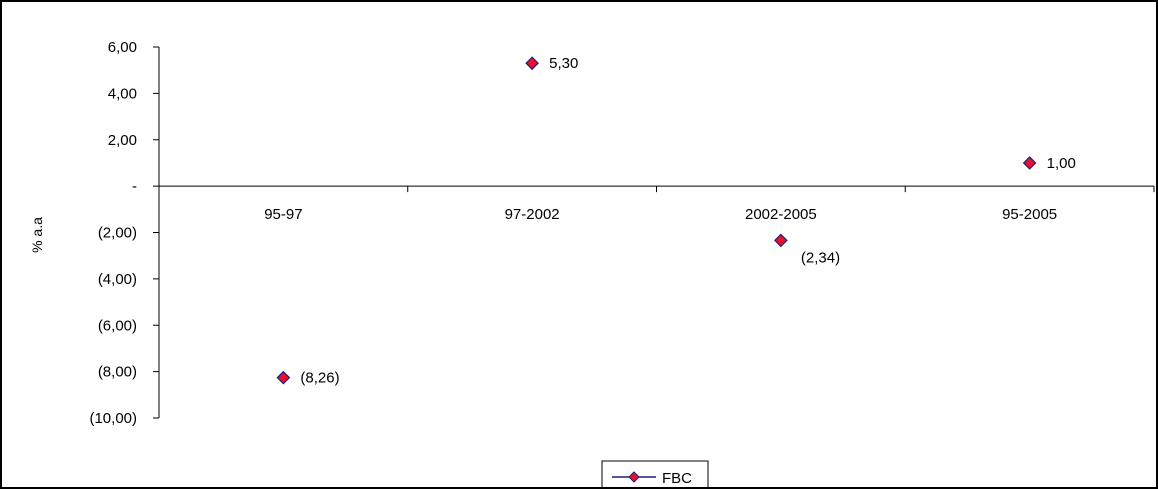 This screenshot has width=1158, height=489. Describe the element at coordinates (781, 214) in the screenshot. I see `x-tick-label: 2002-2005` at that location.